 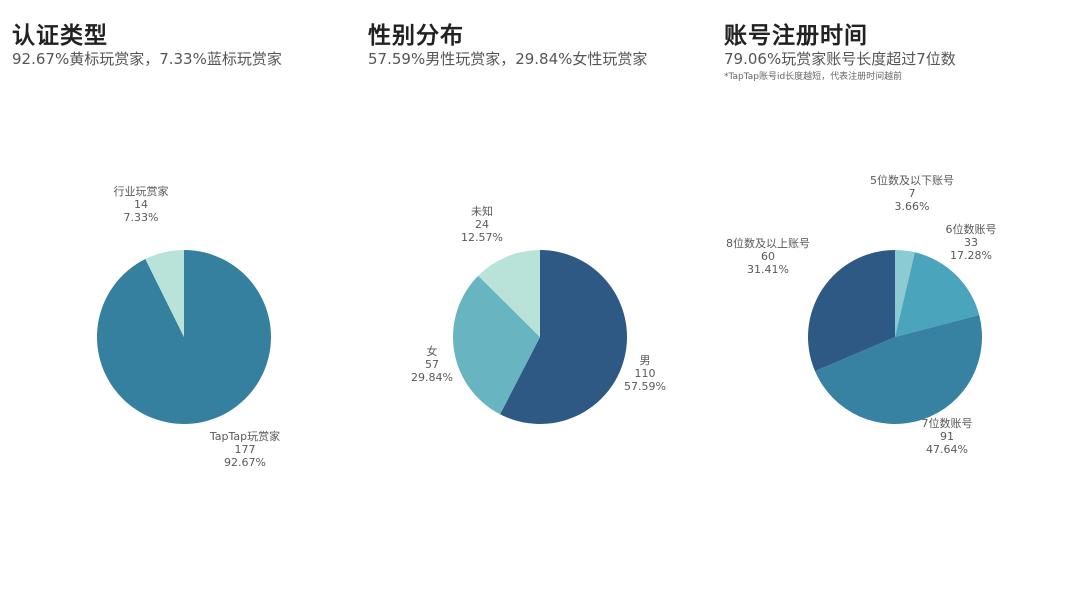 What do you see at coordinates (147, 59) in the screenshot?
I see `chart-subtitle: 92.67%黄标玩赏家，7.33%蓝标玩赏家` at bounding box center [147, 59].